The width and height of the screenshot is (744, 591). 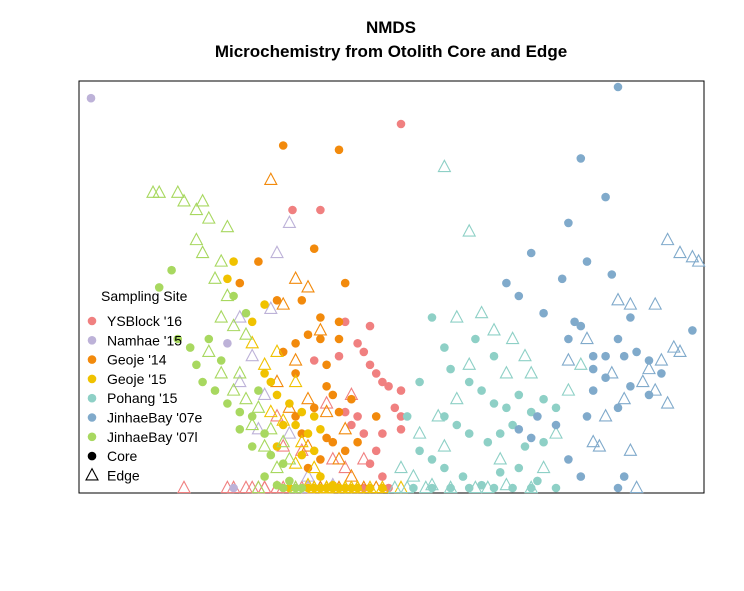 I want to click on legend-label: Namhae '15, so click(x=144, y=340).